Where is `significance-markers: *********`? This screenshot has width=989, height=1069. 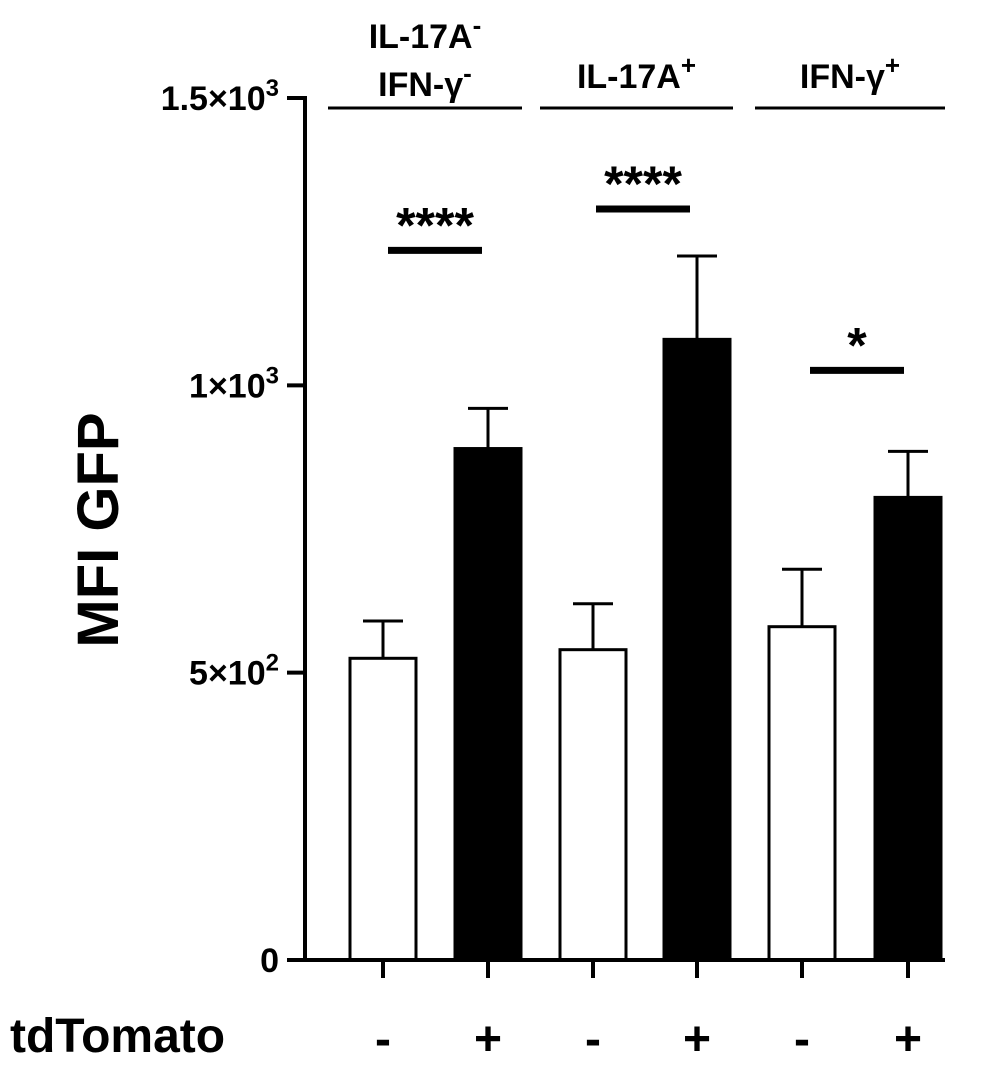 significance-markers: ********* is located at coordinates (646, 265).